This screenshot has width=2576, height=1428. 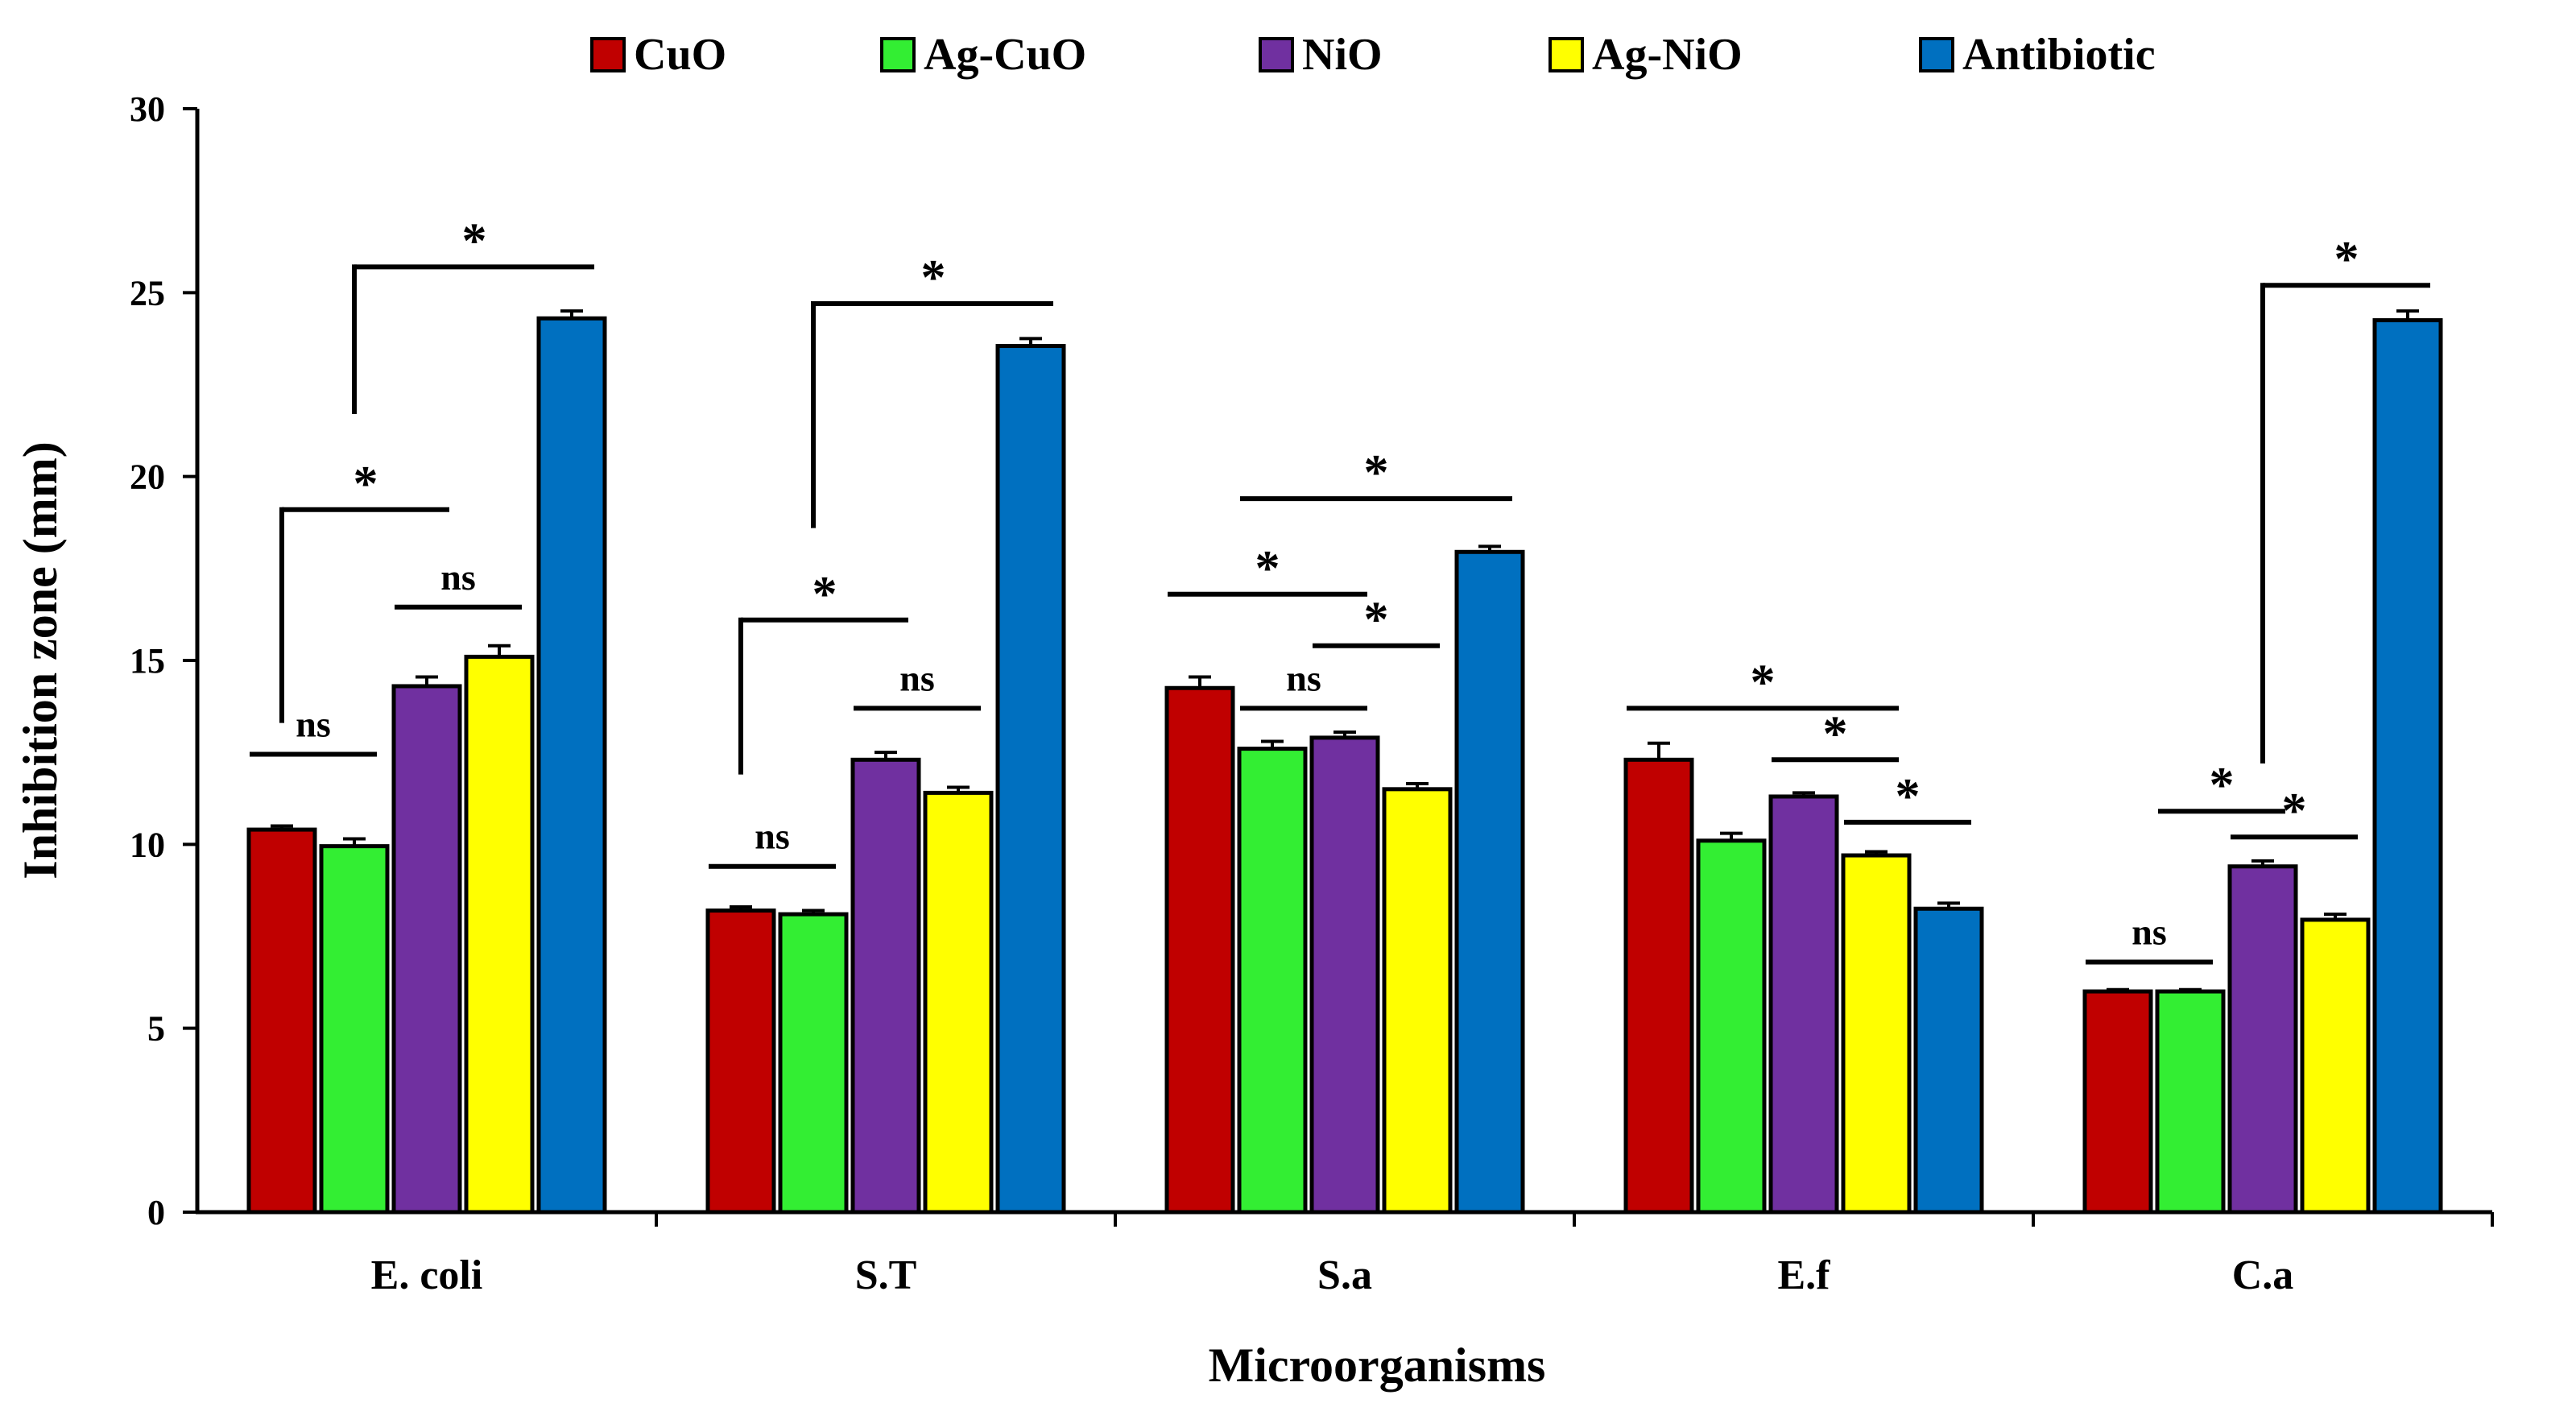 I want to click on y-tick-label: 20, so click(x=148, y=477).